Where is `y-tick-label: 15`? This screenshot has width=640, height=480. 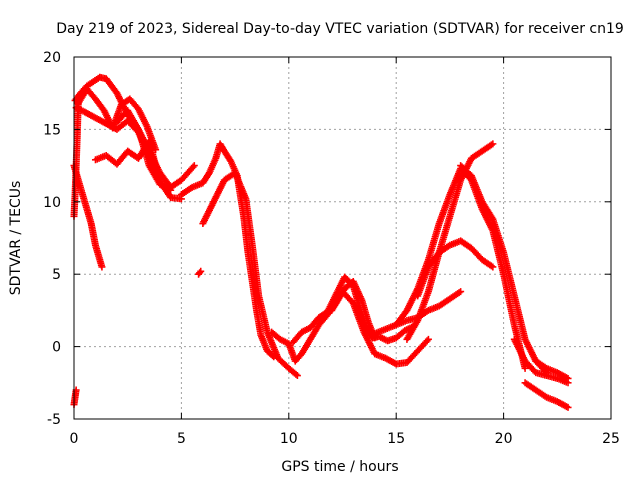
y-tick-label: 15 is located at coordinates (52, 130).